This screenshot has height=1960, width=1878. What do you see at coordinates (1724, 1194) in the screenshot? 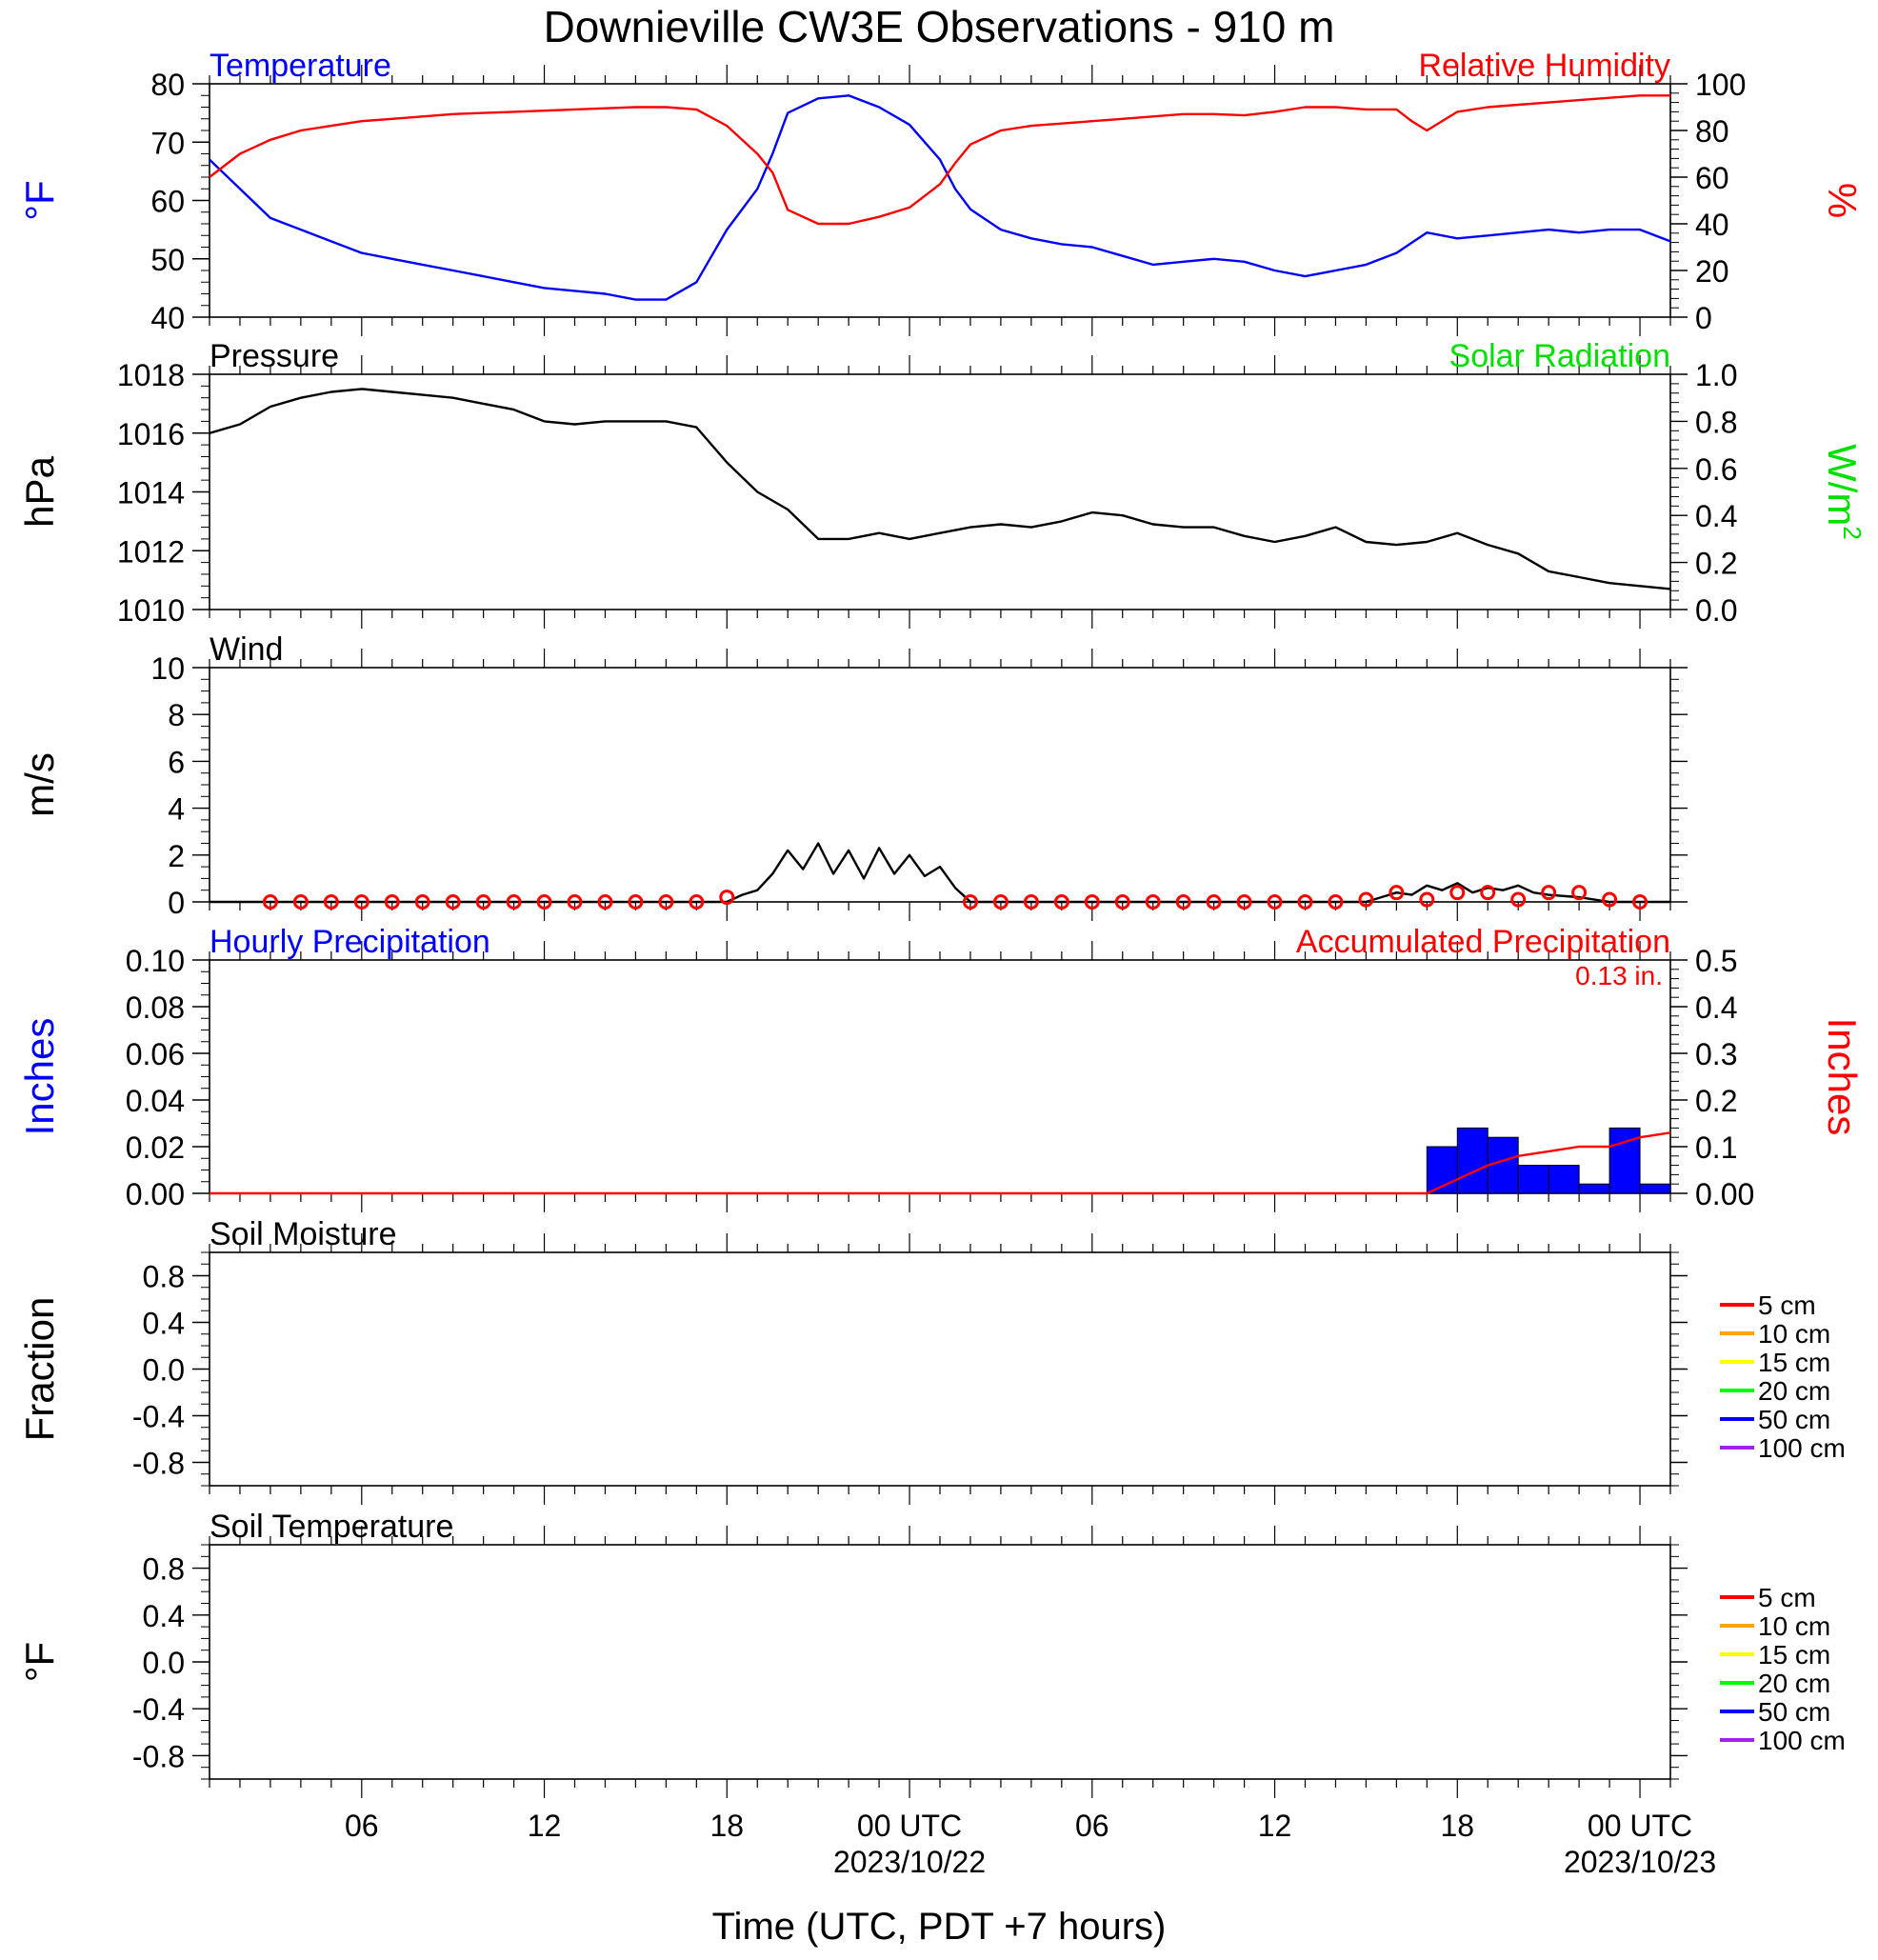
I see `y-right-tick-label: 0.00` at bounding box center [1724, 1194].